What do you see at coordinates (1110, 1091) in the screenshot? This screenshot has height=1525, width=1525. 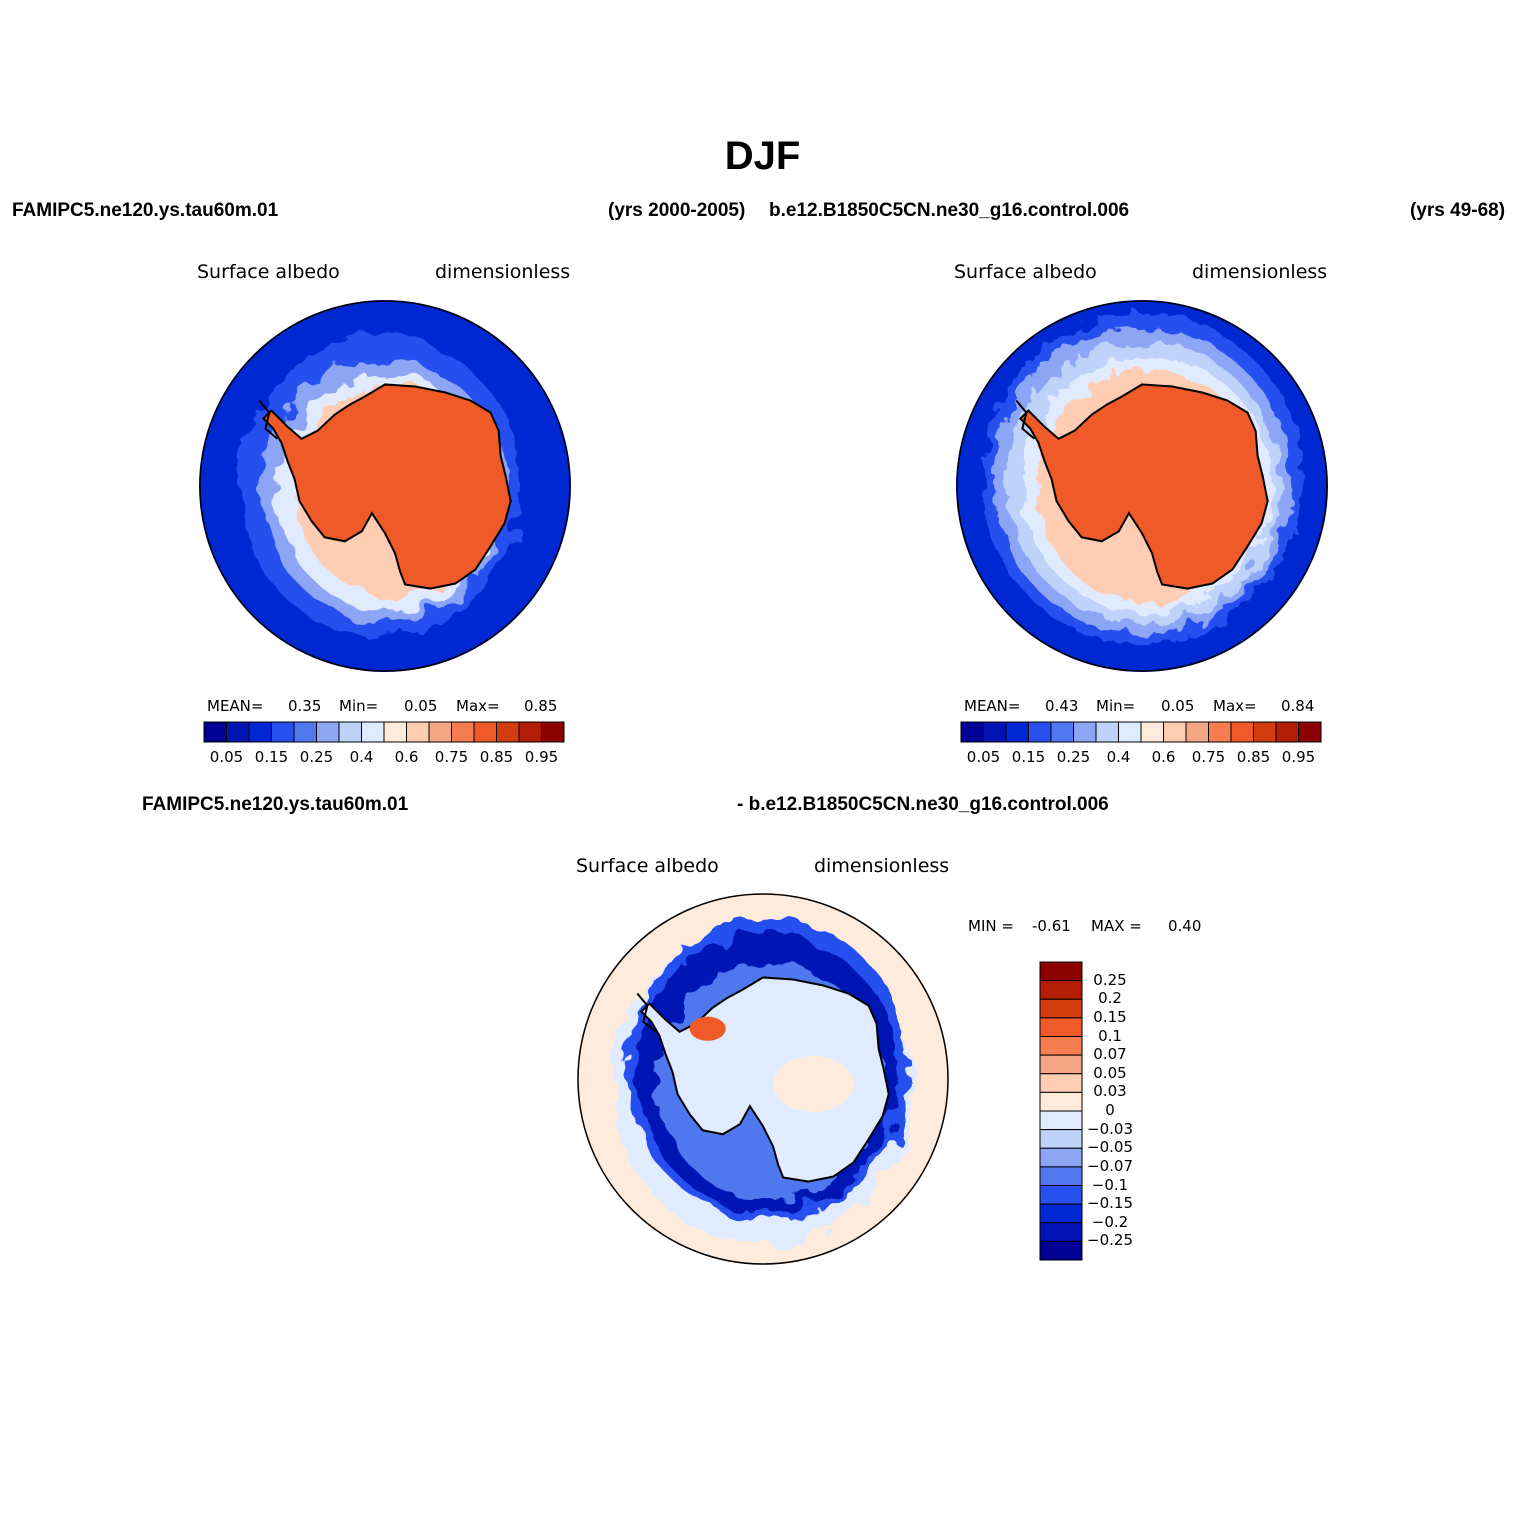 I see `colorbar-tick-label: 0.03` at bounding box center [1110, 1091].